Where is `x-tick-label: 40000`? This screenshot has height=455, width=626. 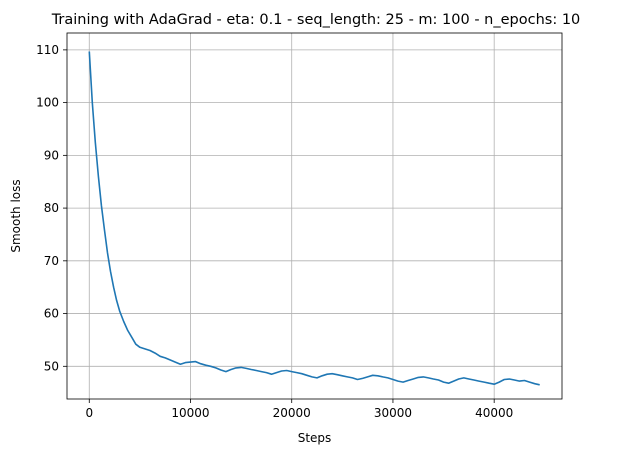
x-tick-label: 40000 is located at coordinates (494, 413).